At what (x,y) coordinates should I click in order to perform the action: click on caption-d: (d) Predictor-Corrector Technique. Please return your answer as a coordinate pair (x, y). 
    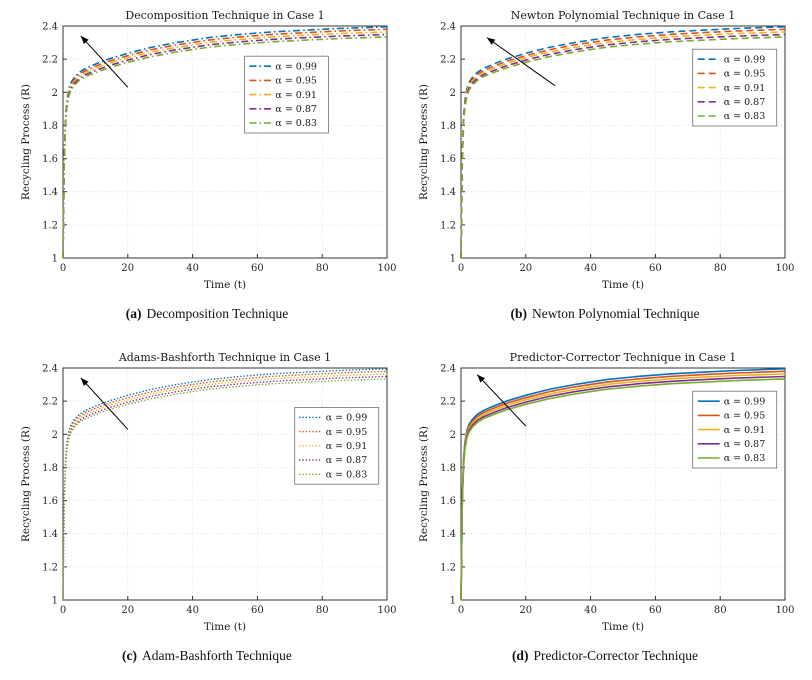
    Looking at the image, I should click on (605, 656).